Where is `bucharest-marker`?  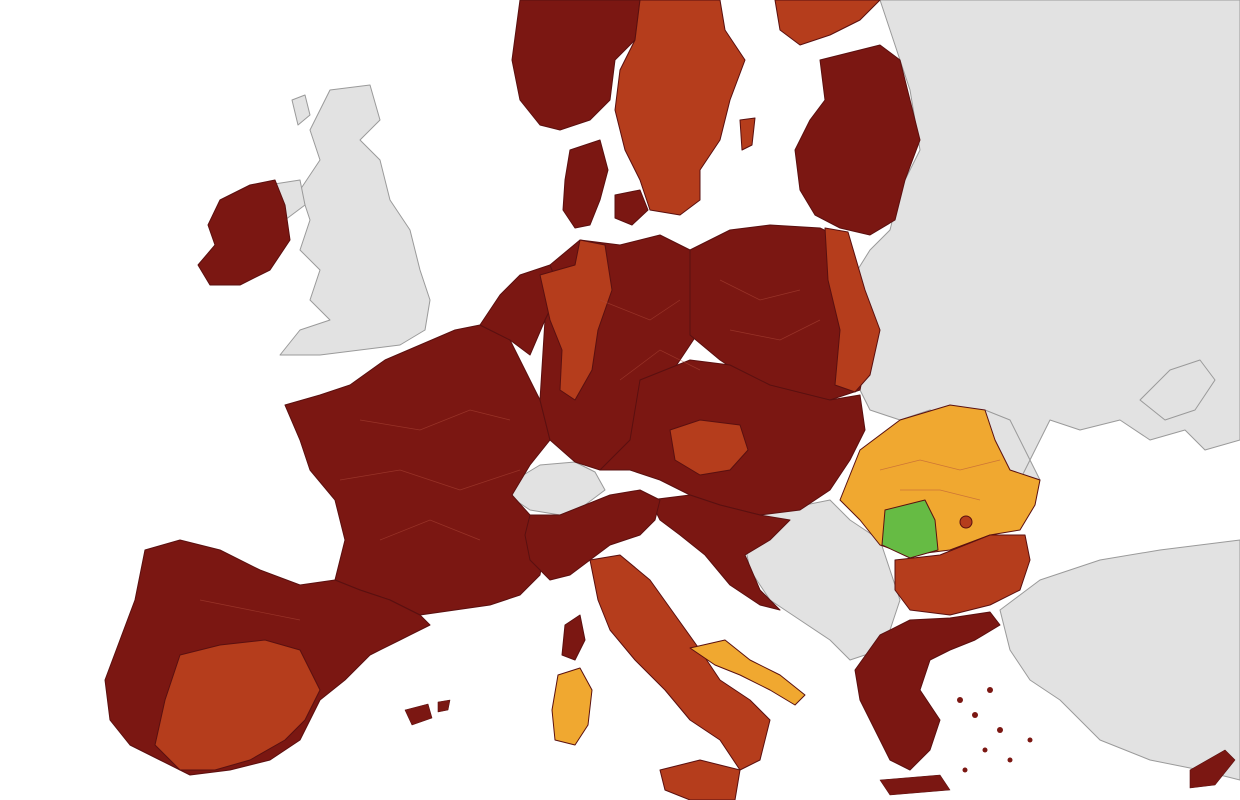 bucharest-marker is located at coordinates (966, 522).